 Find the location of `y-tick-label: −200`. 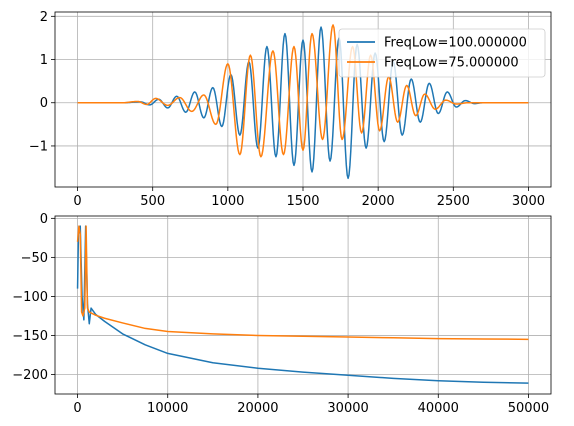

y-tick-label: −200 is located at coordinates (30, 375).